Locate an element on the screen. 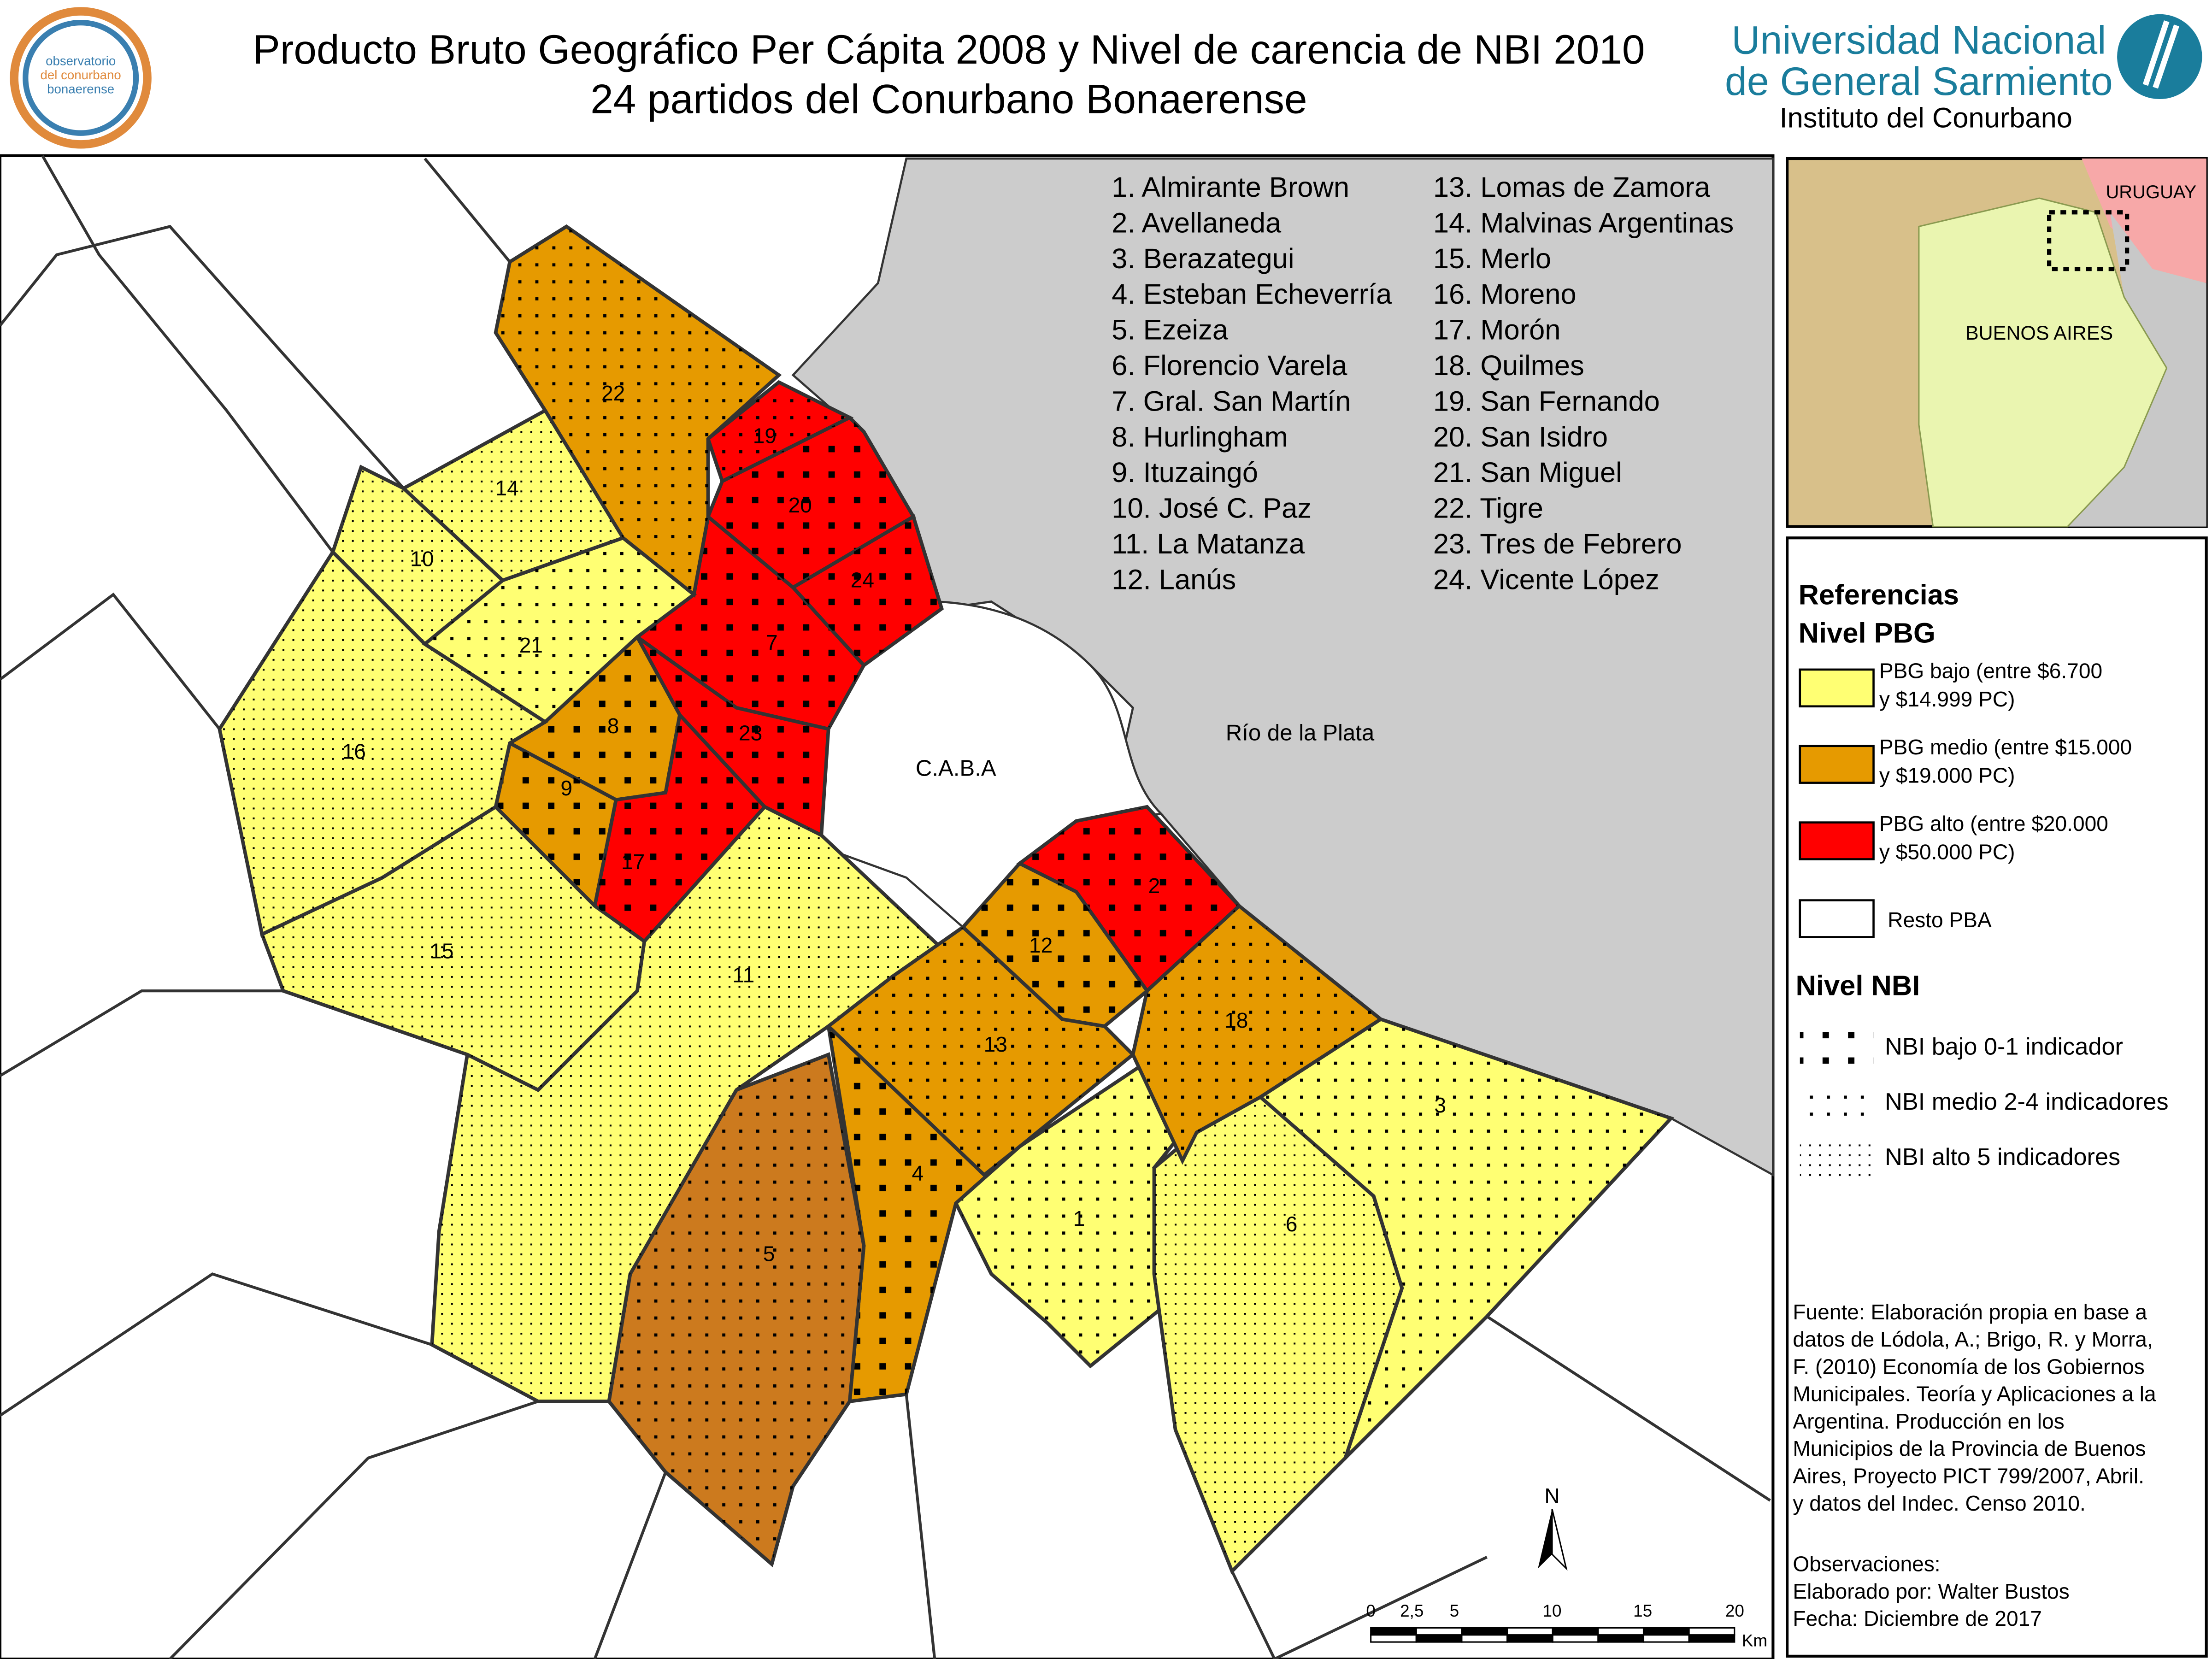 This screenshot has width=2212, height=1659. subtitle: 24 partidos del Conurbano Bonaerense is located at coordinates (948, 99).